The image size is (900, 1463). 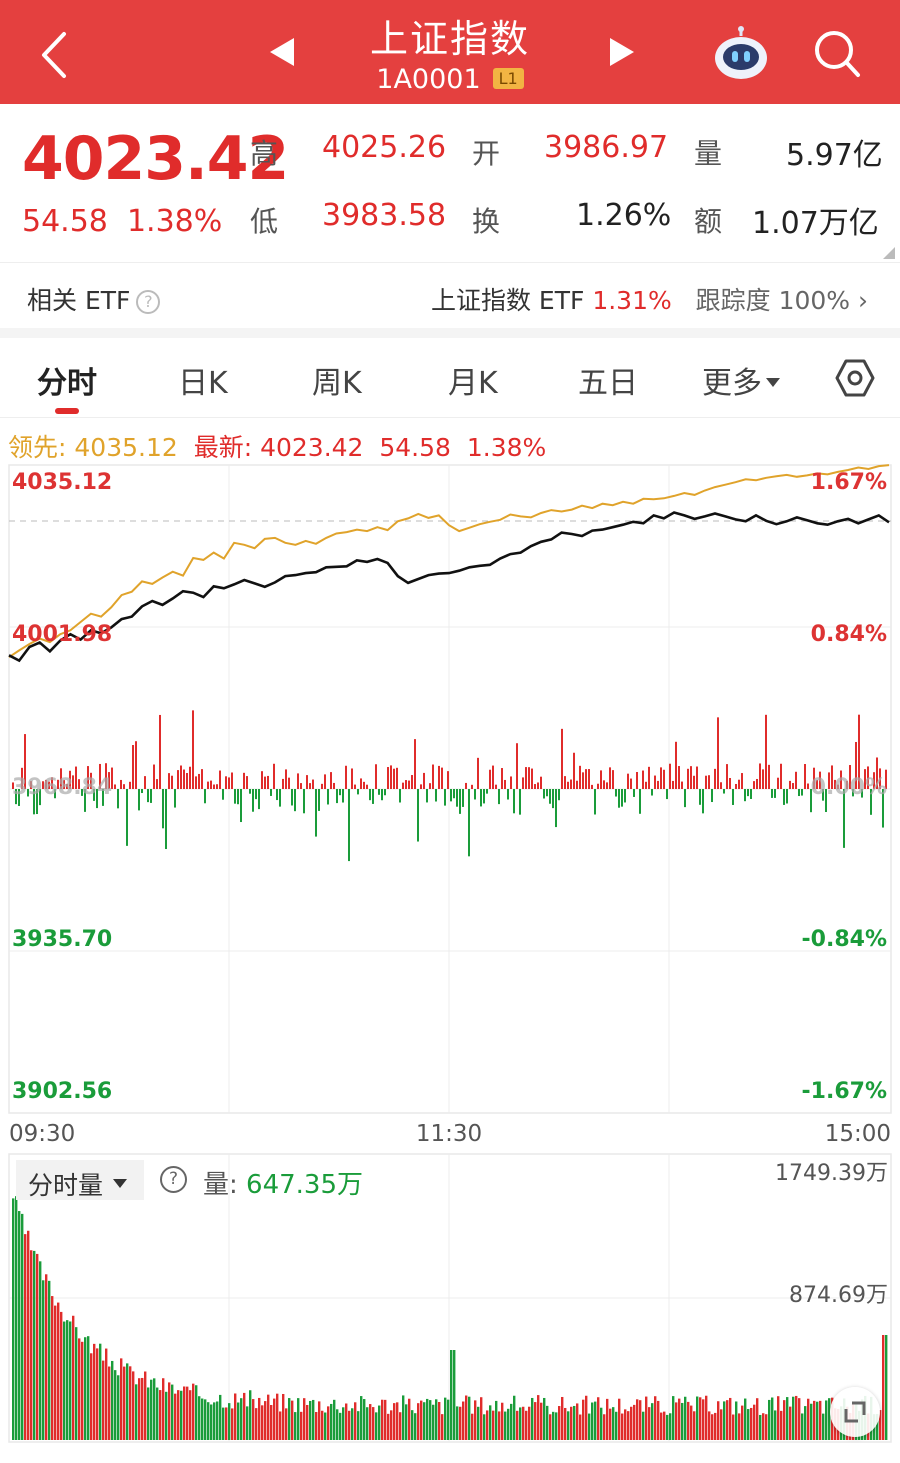 What do you see at coordinates (67, 383) in the screenshot?
I see `tab-intraday: 分时` at bounding box center [67, 383].